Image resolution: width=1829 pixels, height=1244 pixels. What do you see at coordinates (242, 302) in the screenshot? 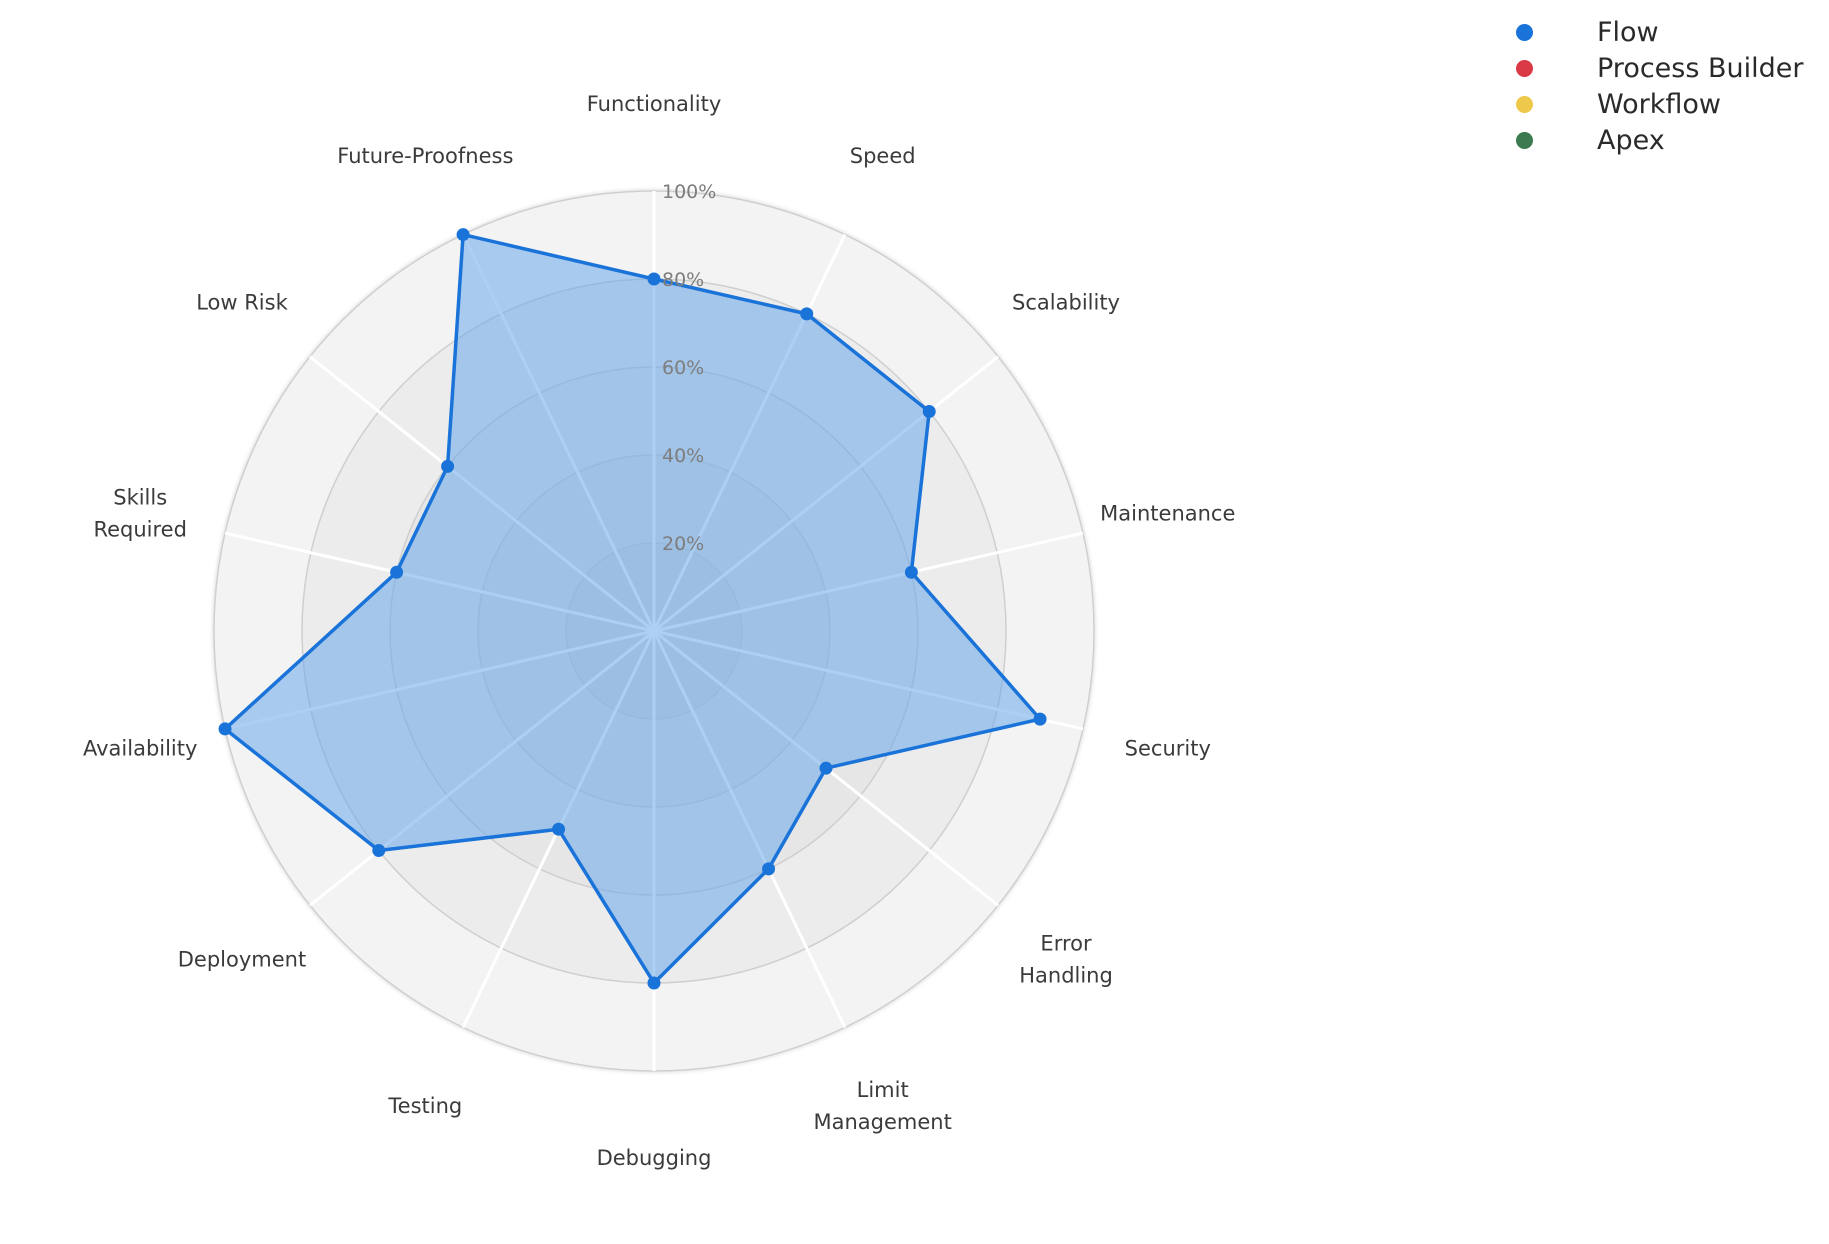
I see `axis-label-low-risk: Low Risk` at bounding box center [242, 302].